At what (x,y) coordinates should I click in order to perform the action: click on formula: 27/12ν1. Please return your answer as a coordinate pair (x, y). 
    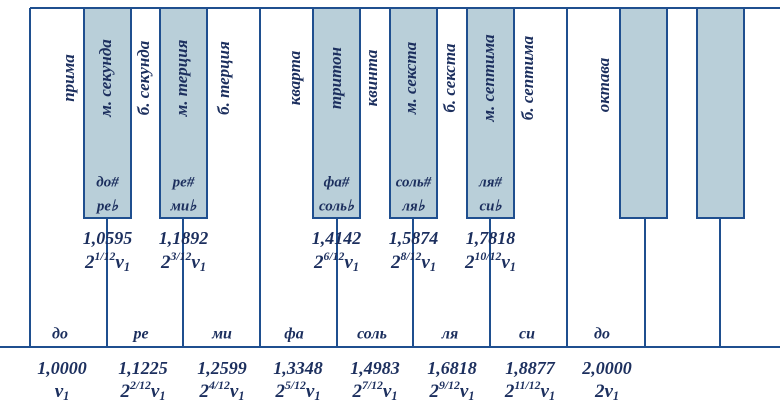
    Looking at the image, I should click on (374, 391).